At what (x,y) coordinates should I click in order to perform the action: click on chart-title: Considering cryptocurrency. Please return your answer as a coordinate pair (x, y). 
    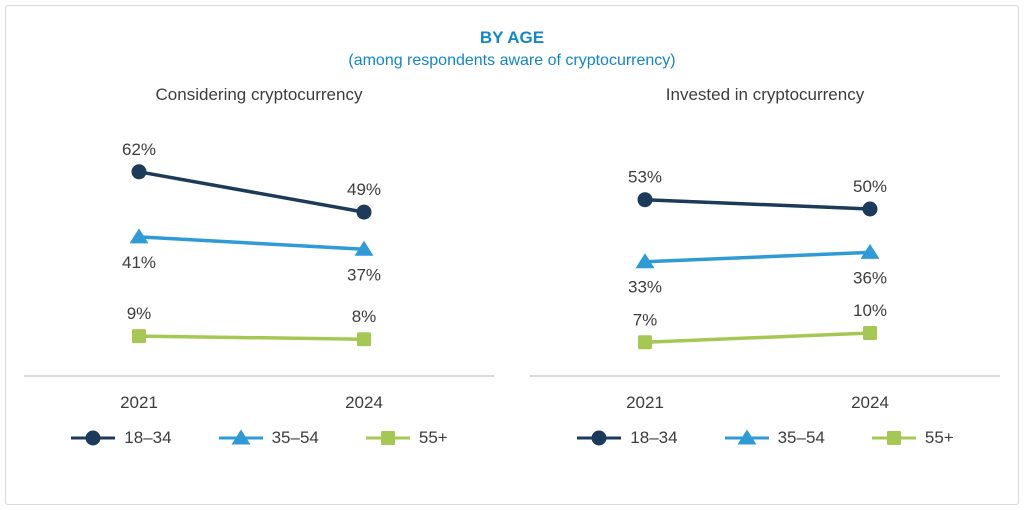
    Looking at the image, I should click on (259, 94).